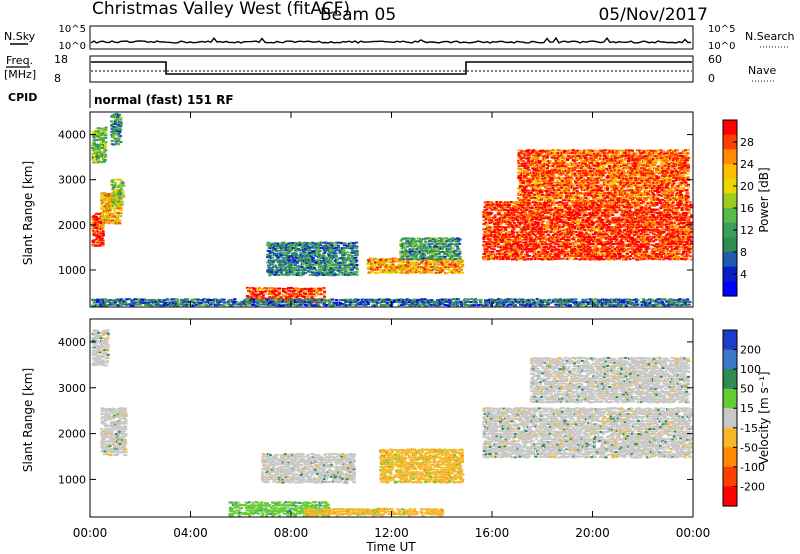  Describe the element at coordinates (72, 46) in the screenshot. I see `noise-tick-low-left: 10^0` at that location.